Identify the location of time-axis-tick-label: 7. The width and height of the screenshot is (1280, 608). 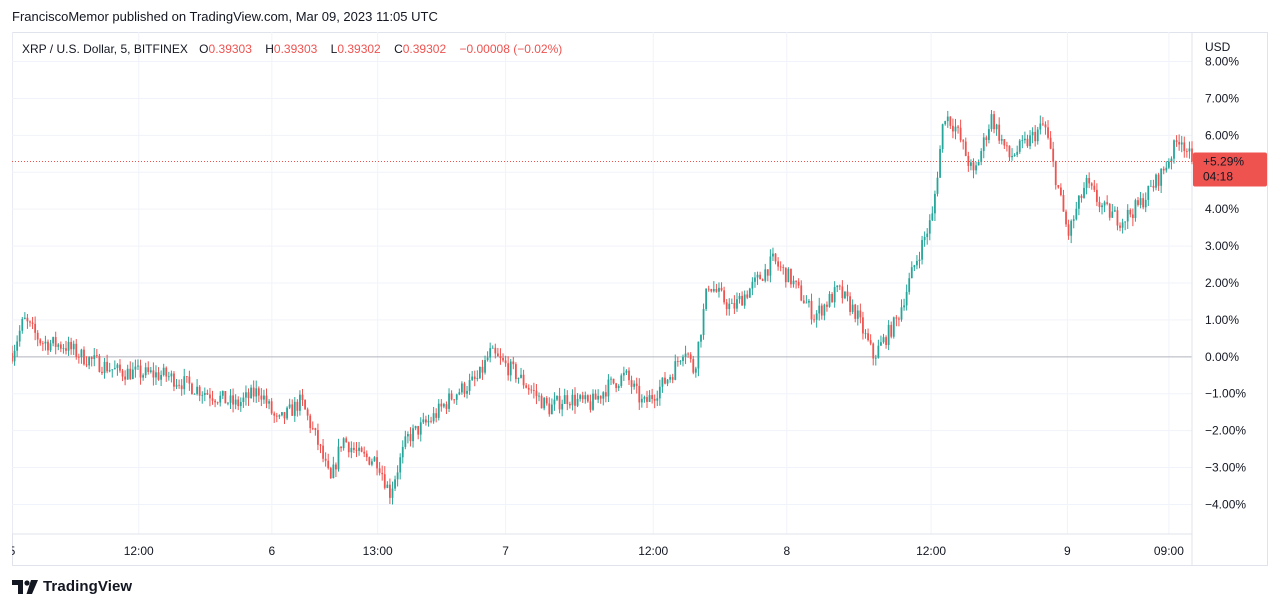
(505, 551).